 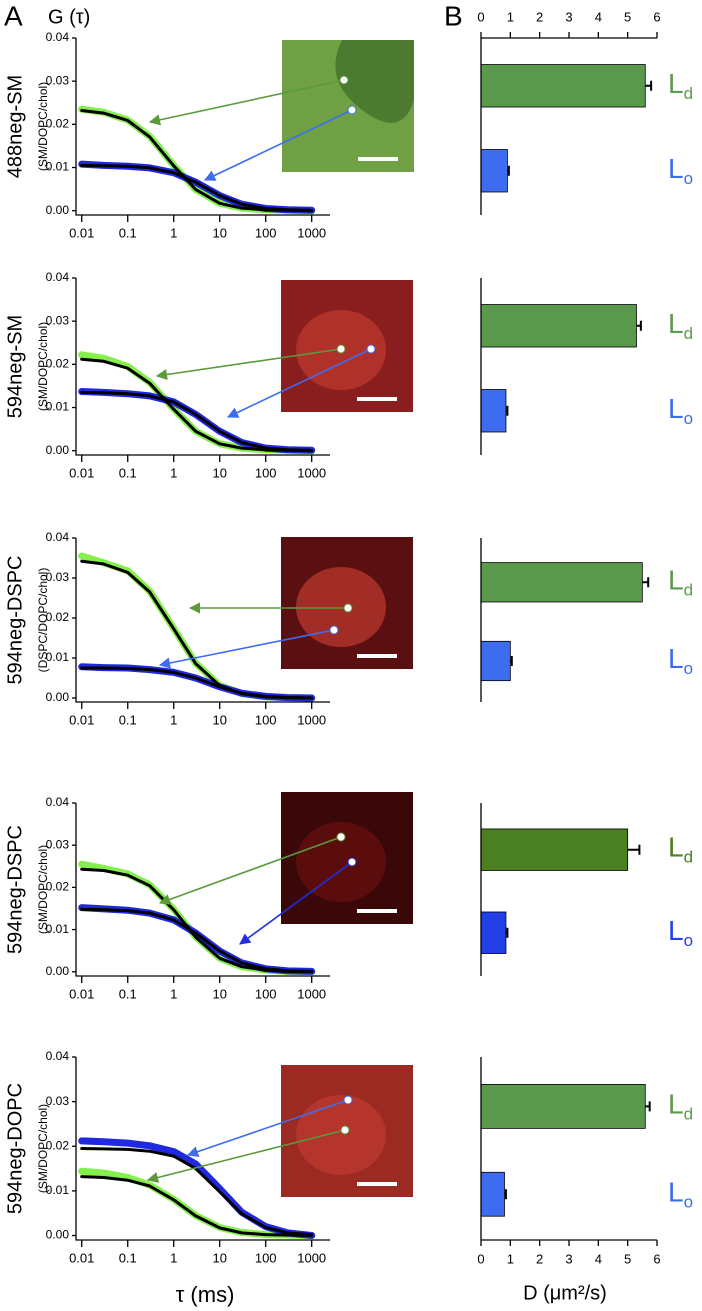 What do you see at coordinates (69, 17) in the screenshot?
I see `y-axis-title: G (τ)` at bounding box center [69, 17].